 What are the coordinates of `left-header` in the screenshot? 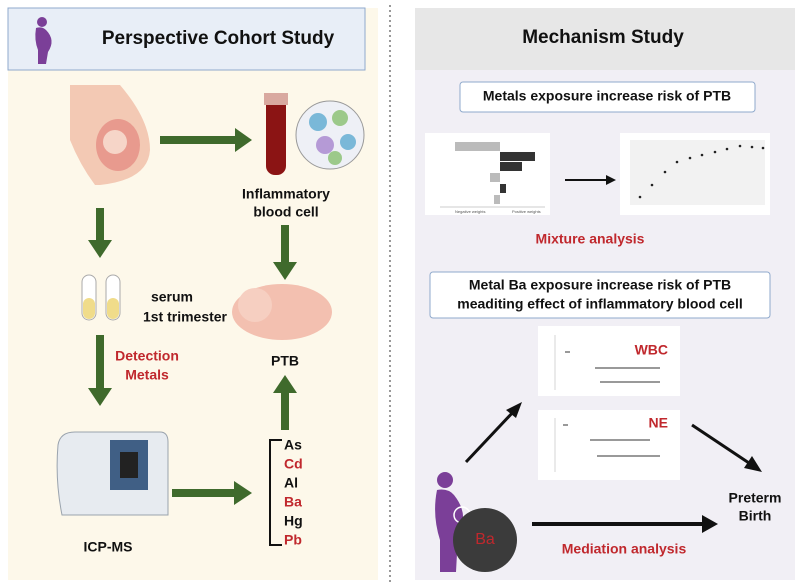 It's located at (186, 39).